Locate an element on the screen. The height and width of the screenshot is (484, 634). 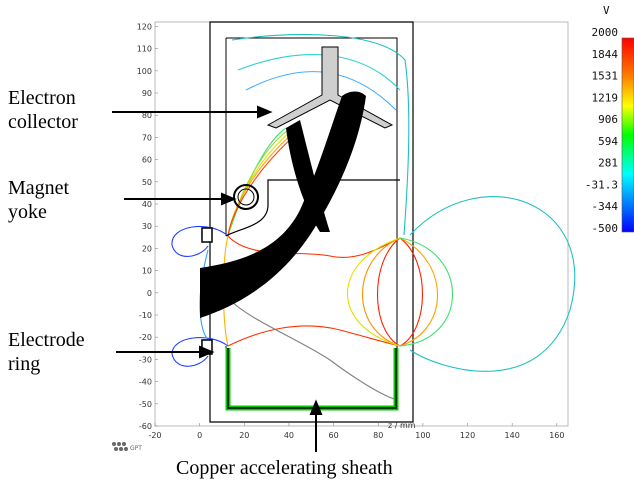
x-tick-label: 120 is located at coordinates (467, 435).